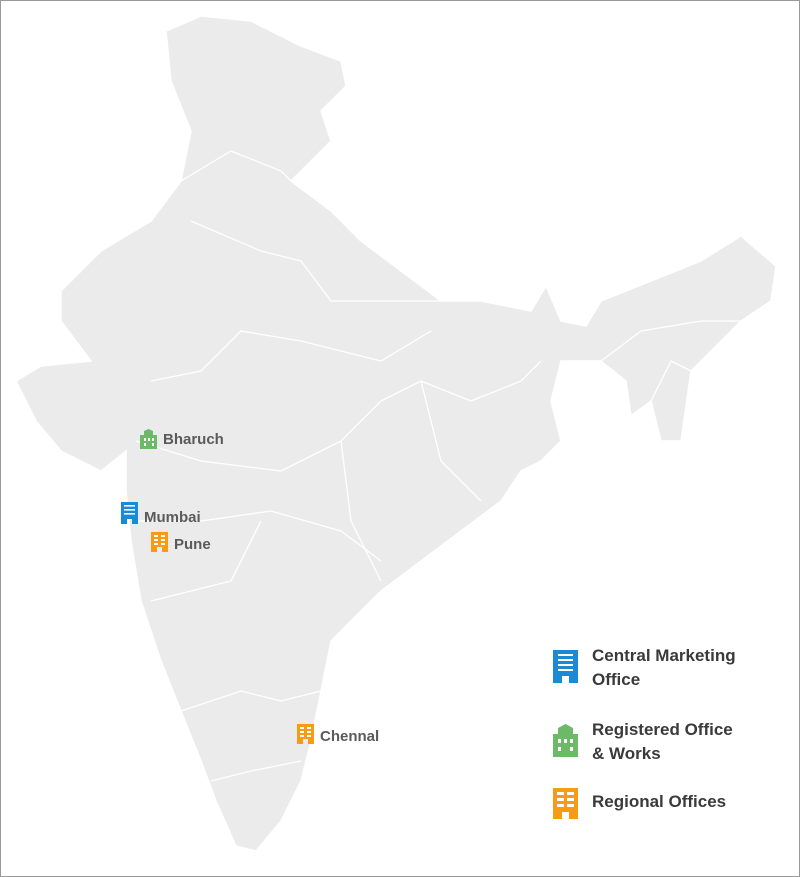 The image size is (800, 877). Describe the element at coordinates (643, 742) in the screenshot. I see `legend-item-registered: Registered Office & Works` at that location.